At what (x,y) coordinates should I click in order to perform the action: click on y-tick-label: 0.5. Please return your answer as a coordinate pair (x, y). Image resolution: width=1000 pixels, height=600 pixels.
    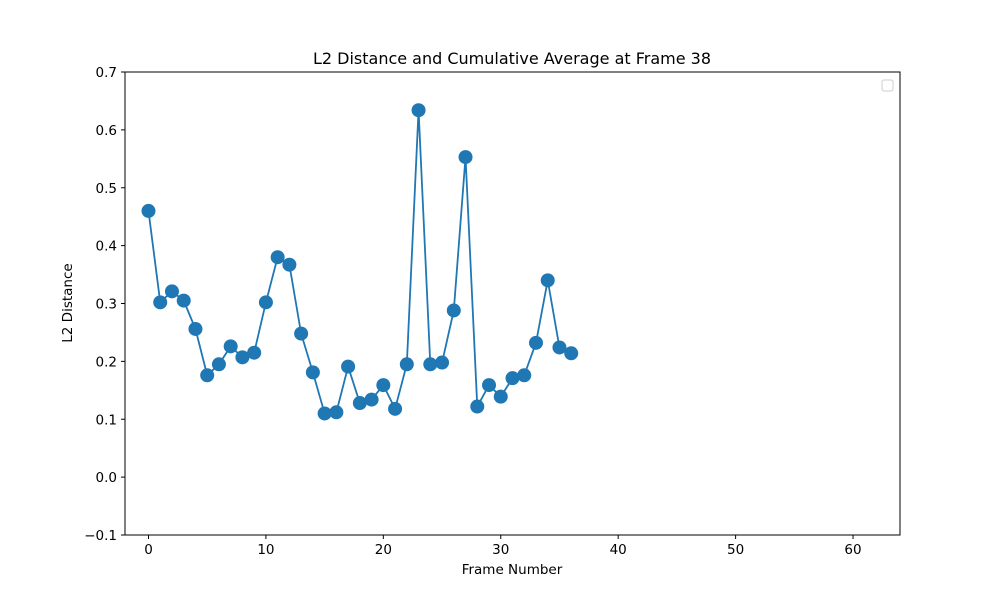
    Looking at the image, I should click on (106, 189).